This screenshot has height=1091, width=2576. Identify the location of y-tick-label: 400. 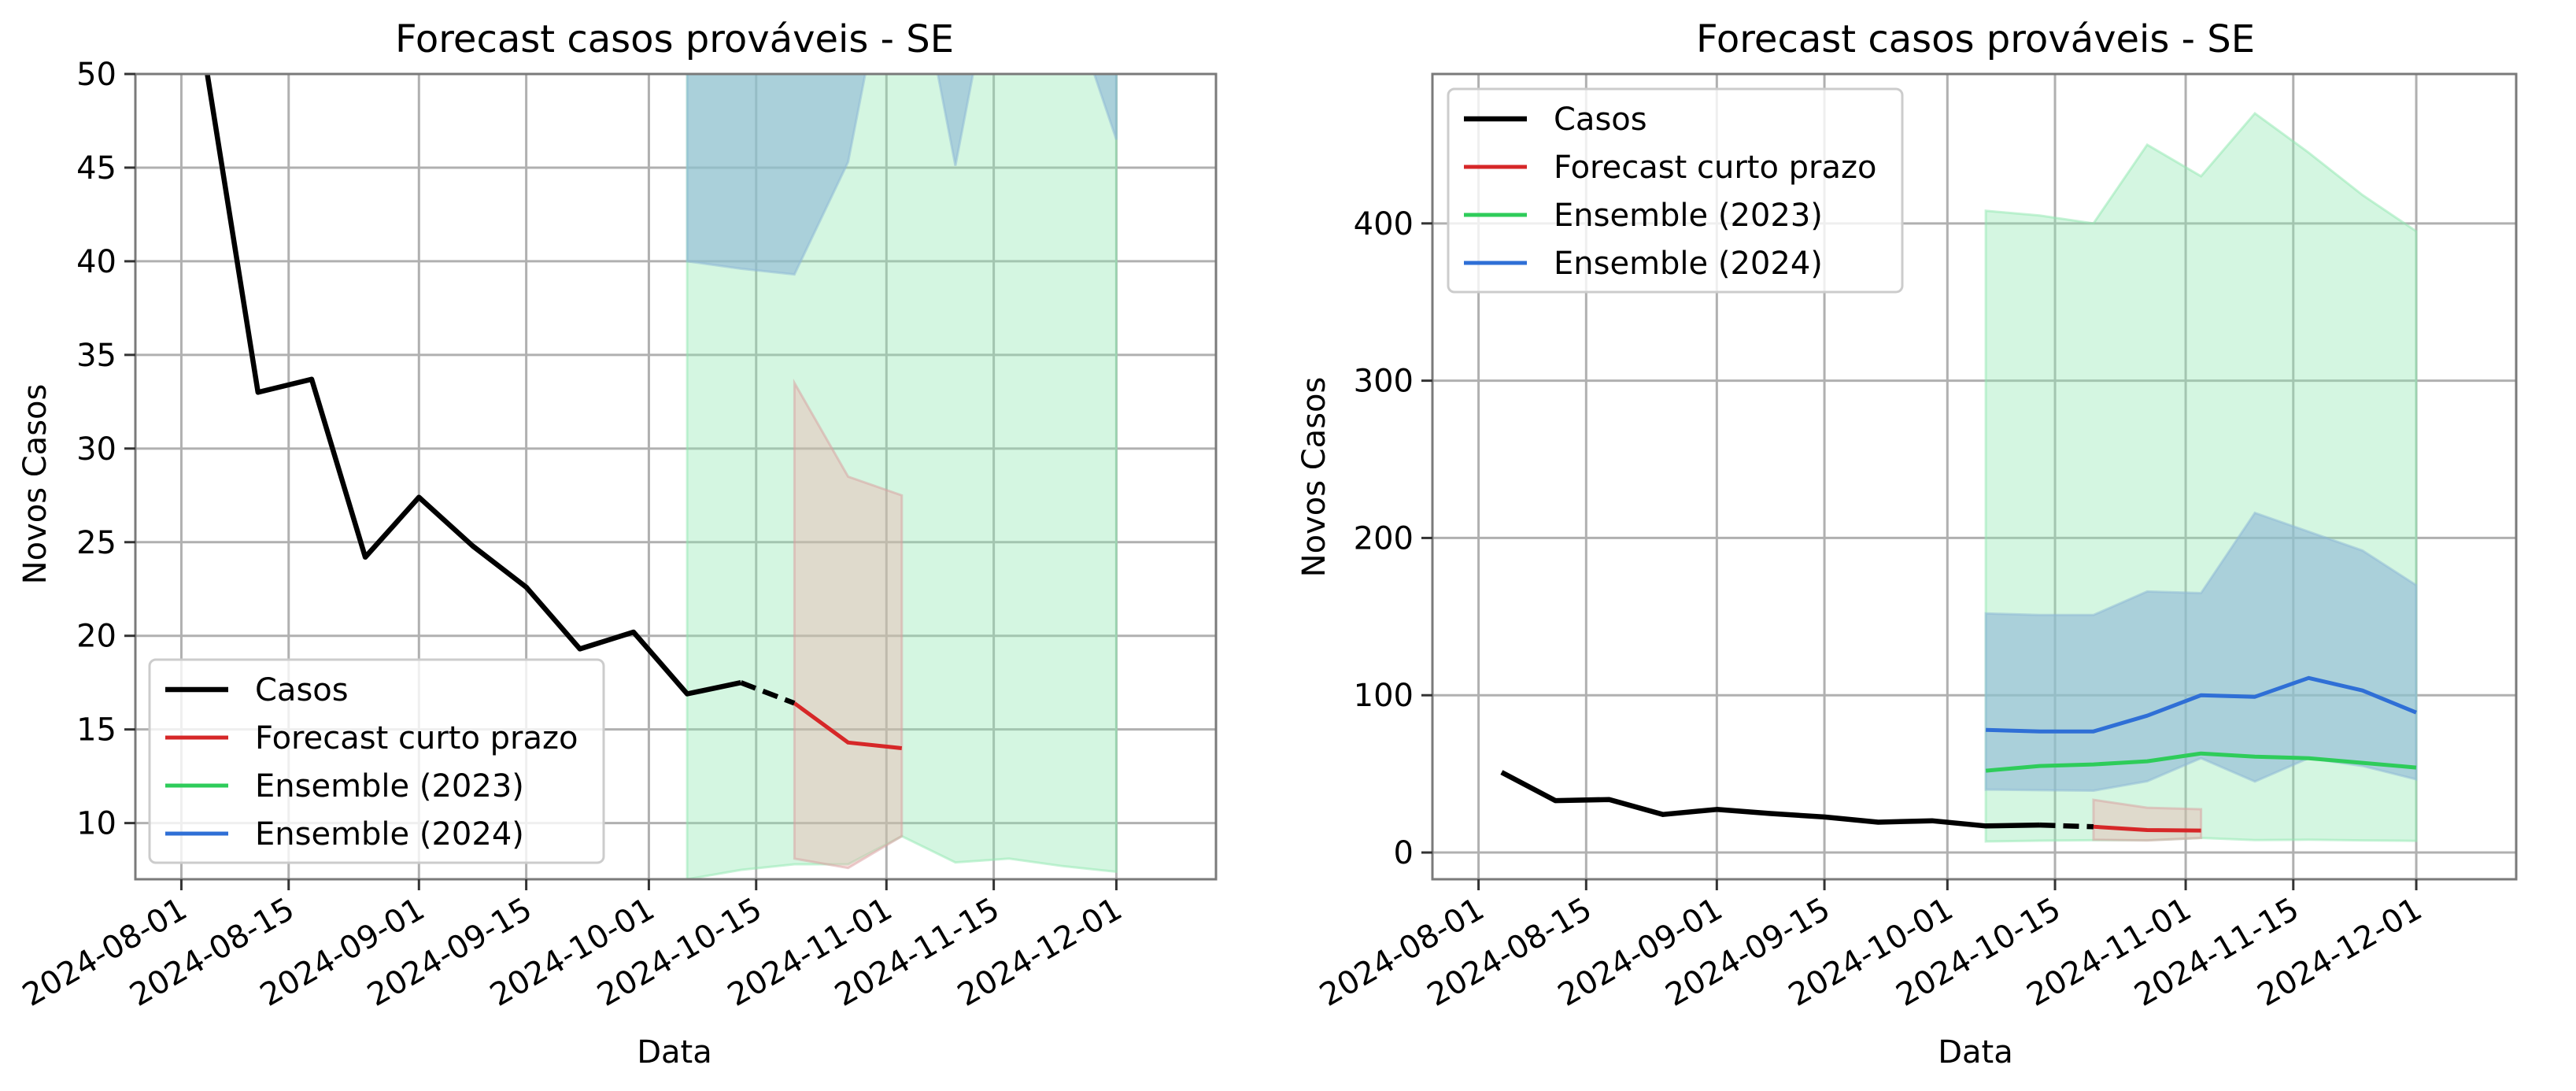
(1384, 224).